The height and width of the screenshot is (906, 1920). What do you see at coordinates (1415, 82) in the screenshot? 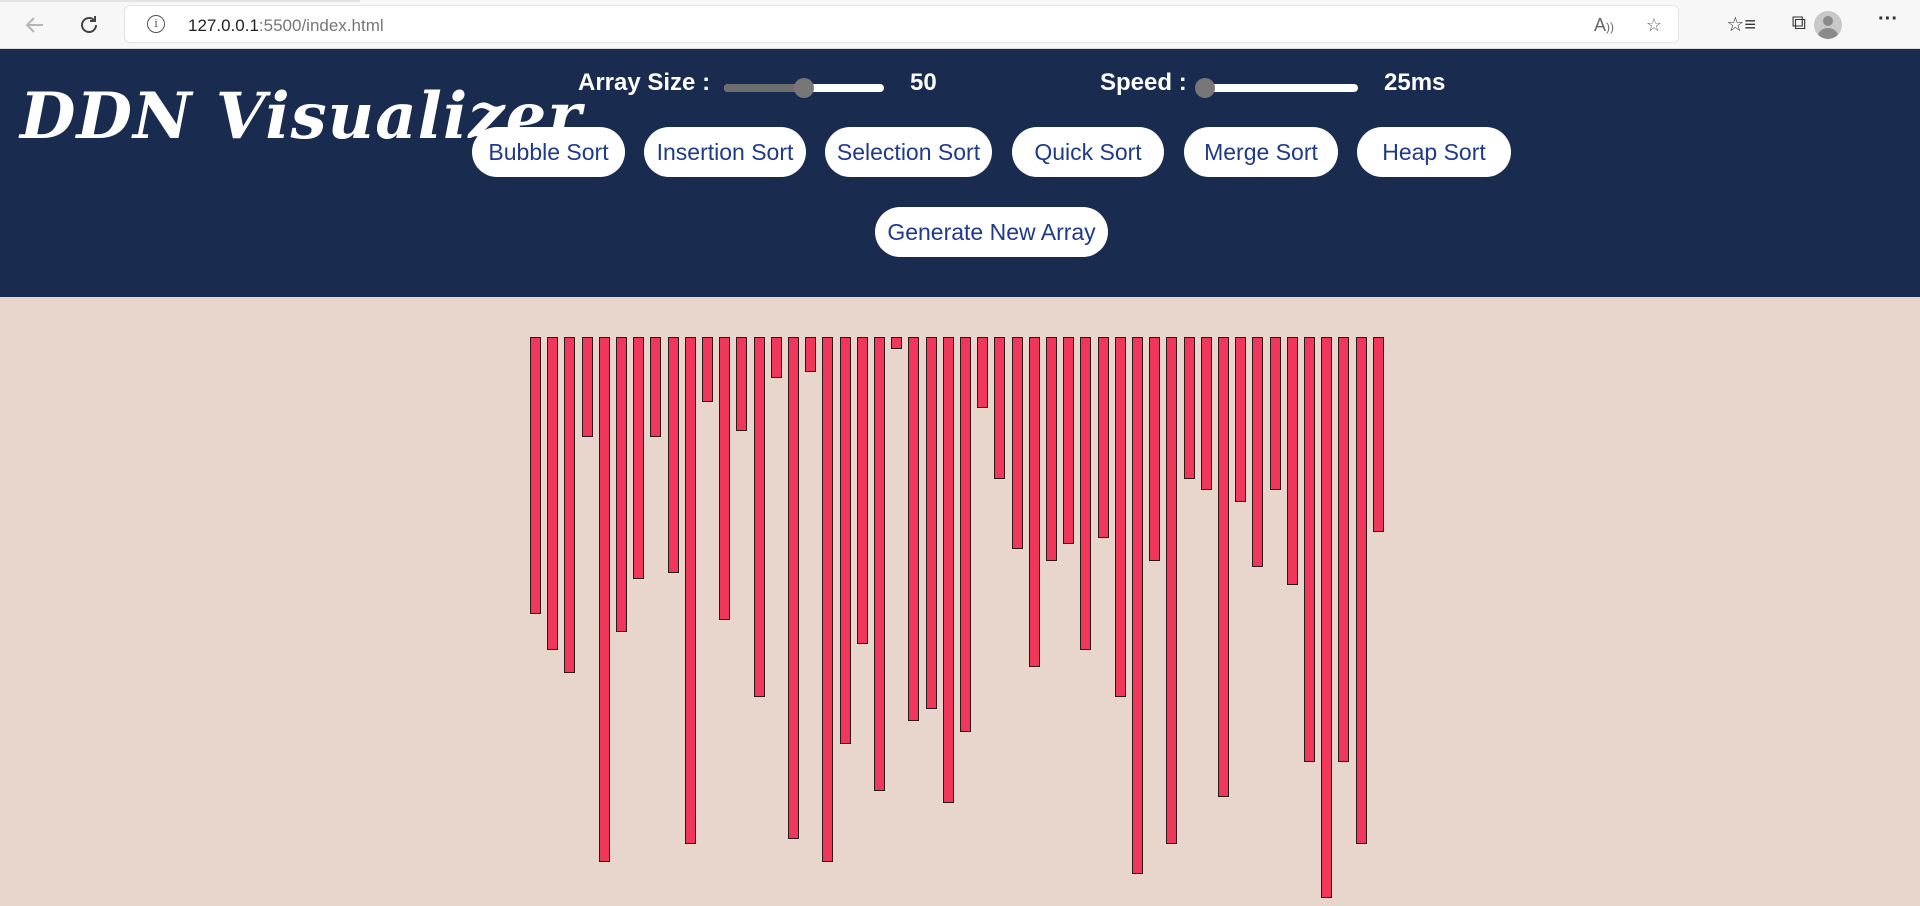
I see `speed-value: 25ms` at bounding box center [1415, 82].